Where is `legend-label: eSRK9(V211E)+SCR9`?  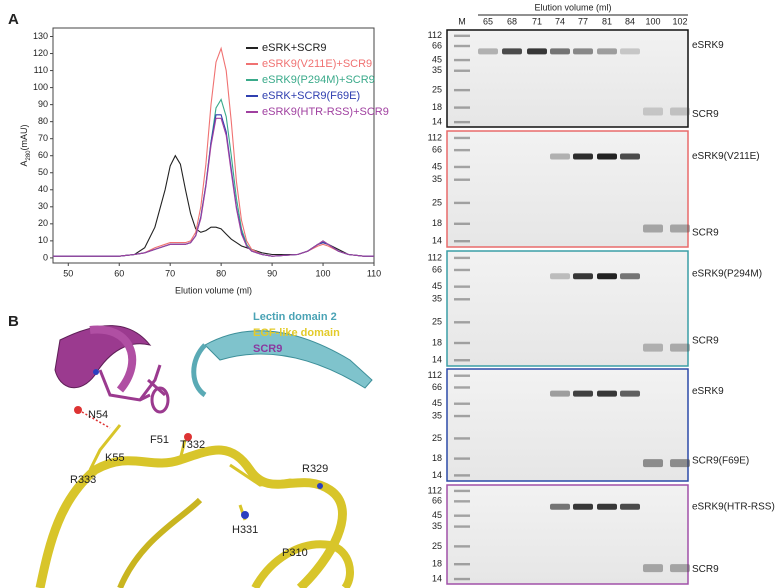 legend-label: eSRK9(V211E)+SCR9 is located at coordinates (317, 64).